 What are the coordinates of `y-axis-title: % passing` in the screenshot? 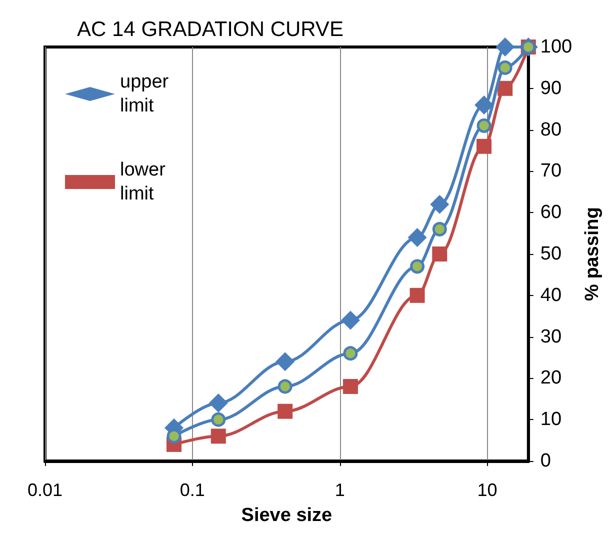 It's located at (592, 254).